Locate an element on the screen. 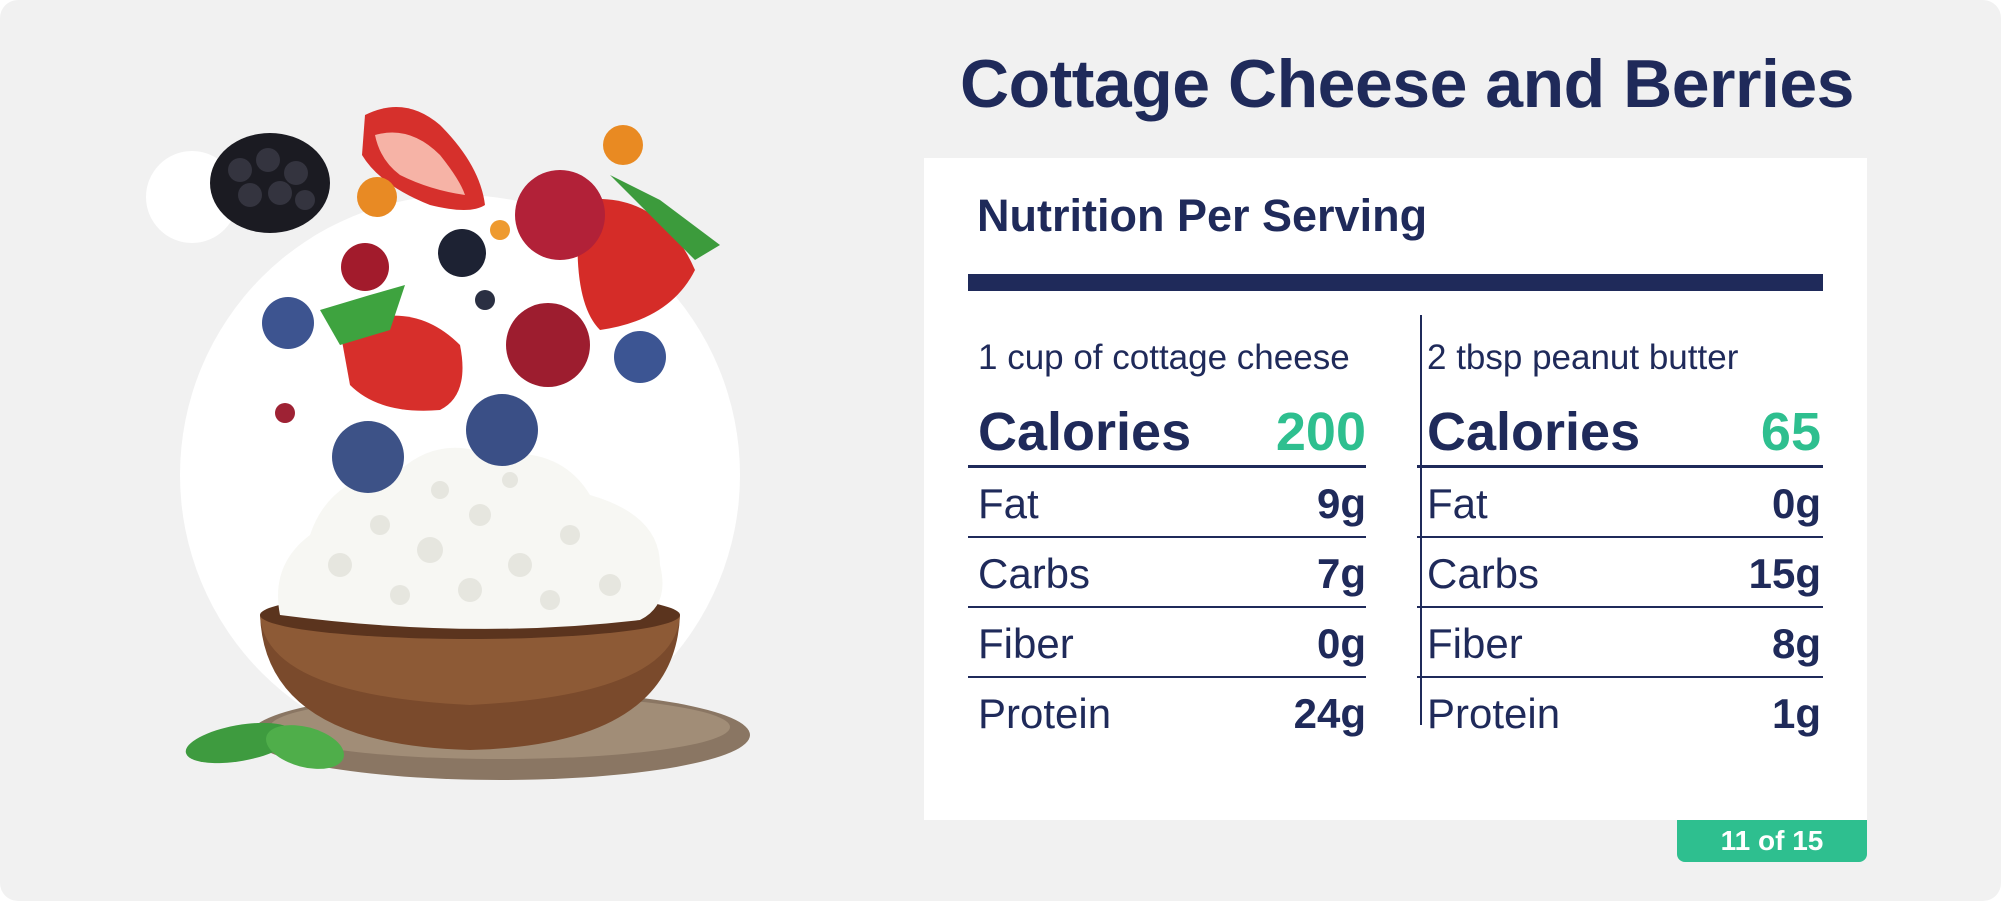  panel-divider-bar is located at coordinates (1395, 282).